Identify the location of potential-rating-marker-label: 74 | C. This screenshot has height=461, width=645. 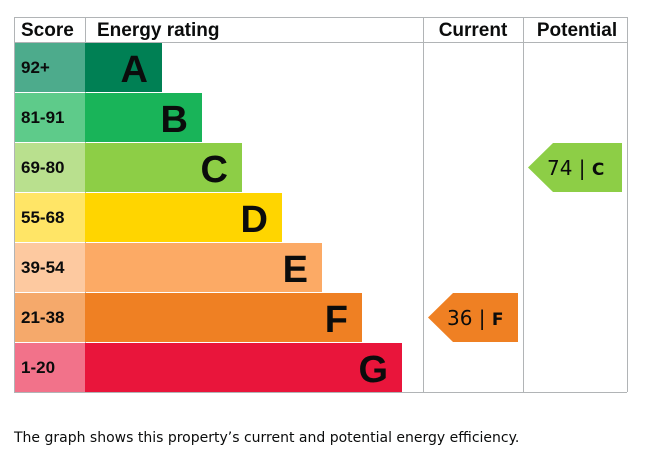
(575, 168).